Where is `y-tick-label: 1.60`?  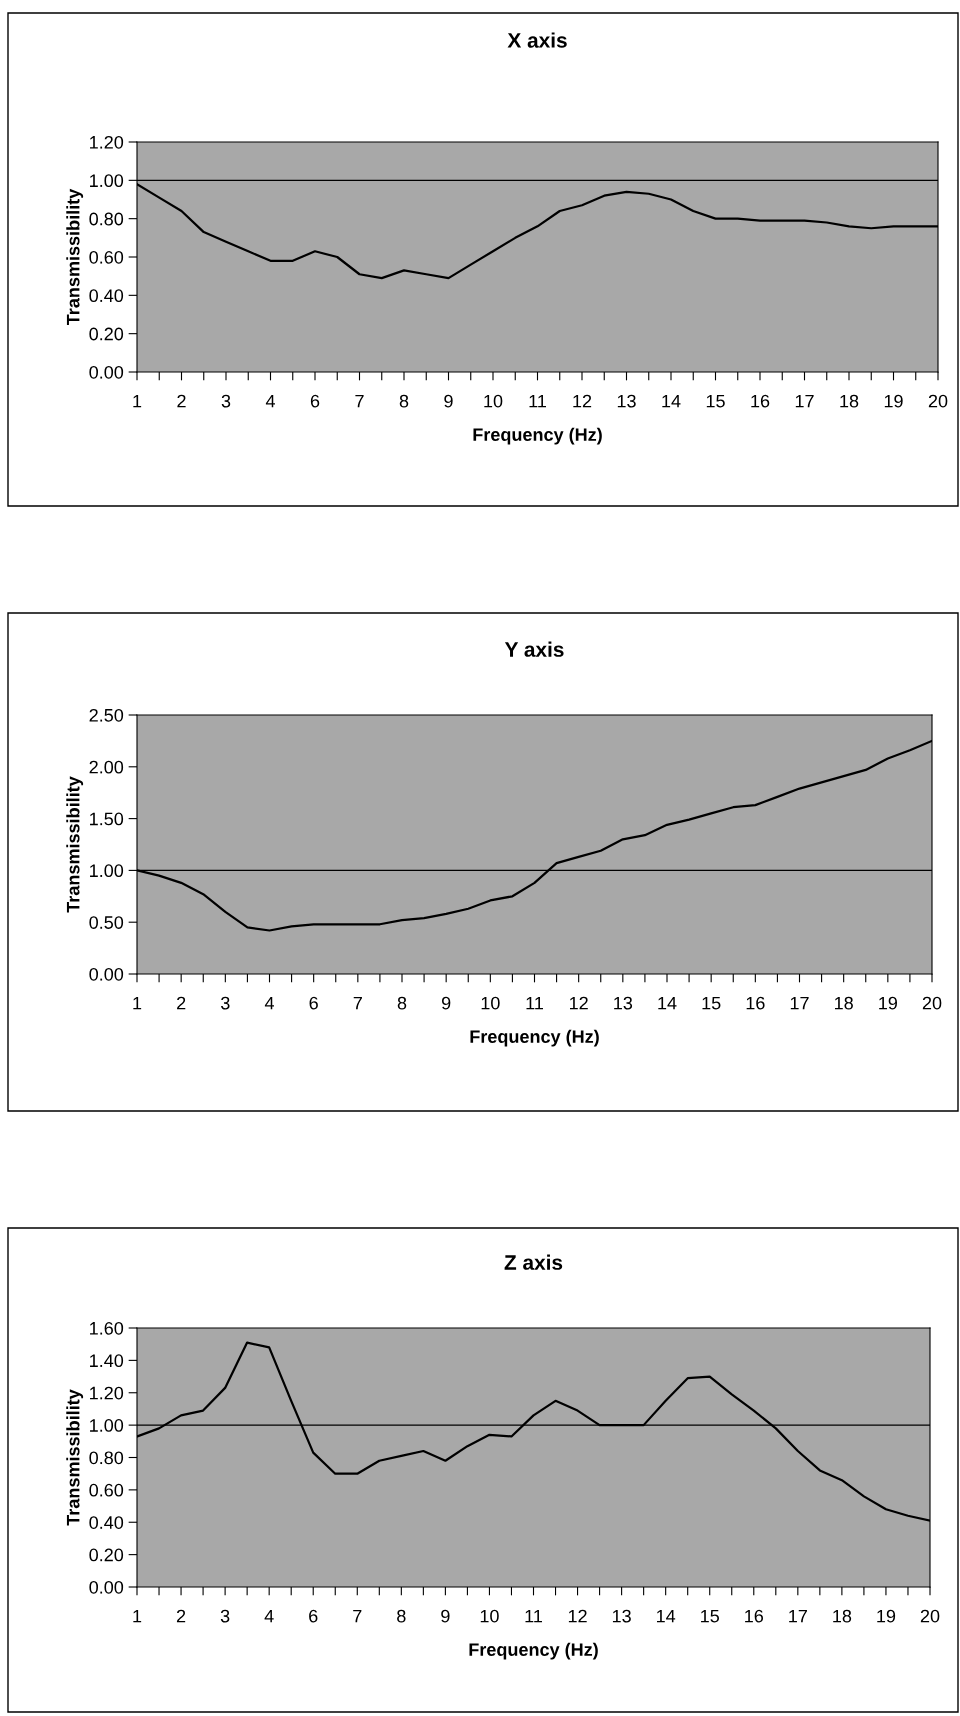
y-tick-label: 1.60 is located at coordinates (107, 1328).